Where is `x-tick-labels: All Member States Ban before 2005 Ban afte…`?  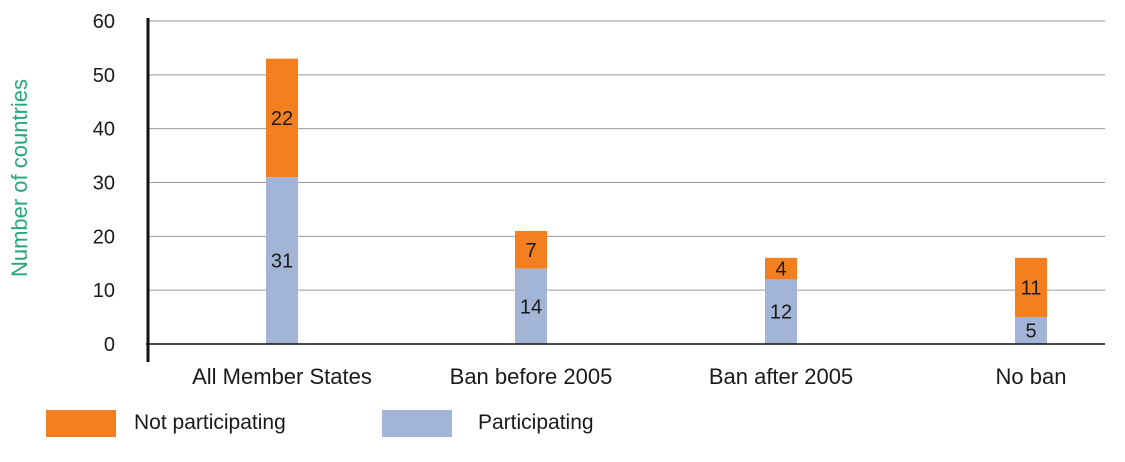
x-tick-labels: All Member States Ban before 2005 Ban afte… is located at coordinates (629, 376).